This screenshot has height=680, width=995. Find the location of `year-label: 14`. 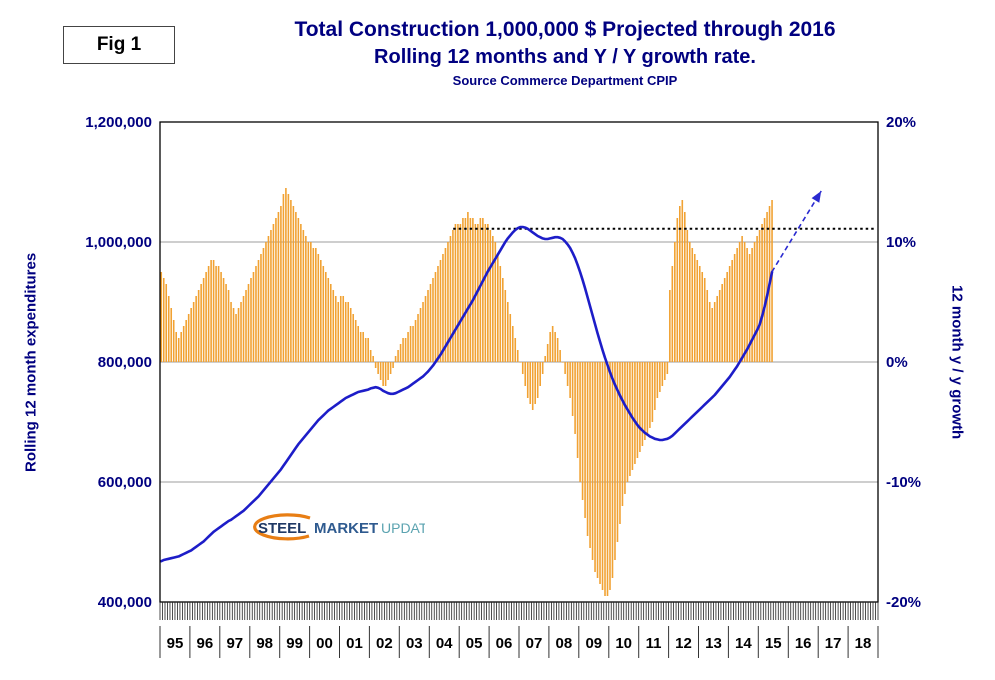

year-label: 14 is located at coordinates (743, 643).